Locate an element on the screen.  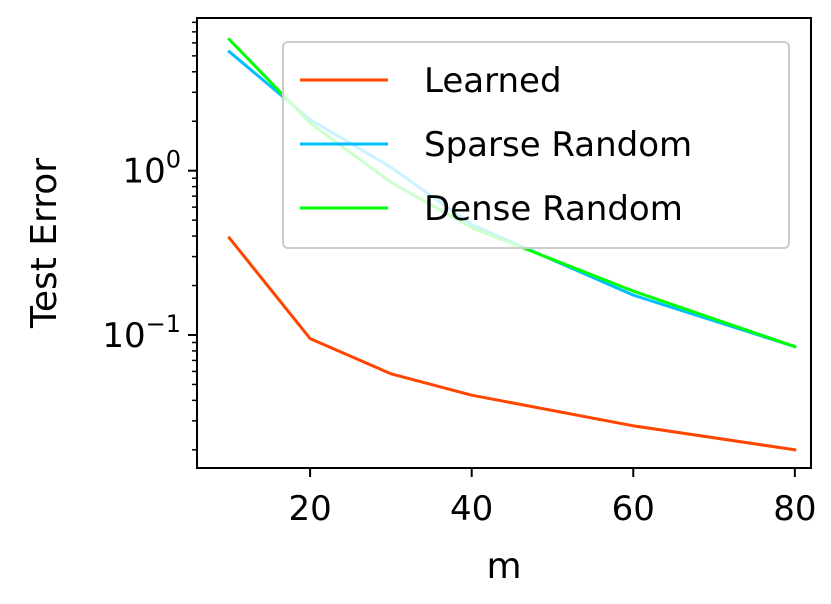
x-tick-label: 80 is located at coordinates (794, 509).